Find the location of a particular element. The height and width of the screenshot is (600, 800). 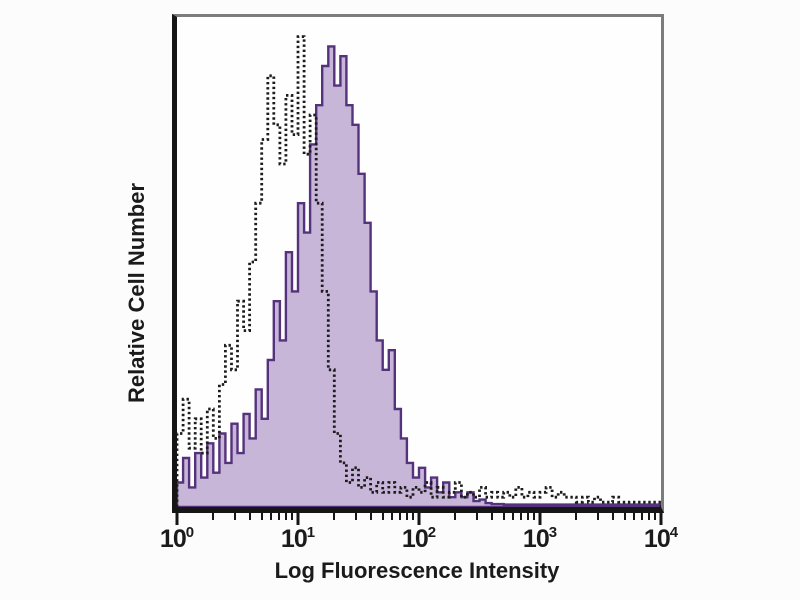

x-axis-tick-labels: 10⁰ 10¹ 10² 10³ 10⁴ is located at coordinates (419, 542).